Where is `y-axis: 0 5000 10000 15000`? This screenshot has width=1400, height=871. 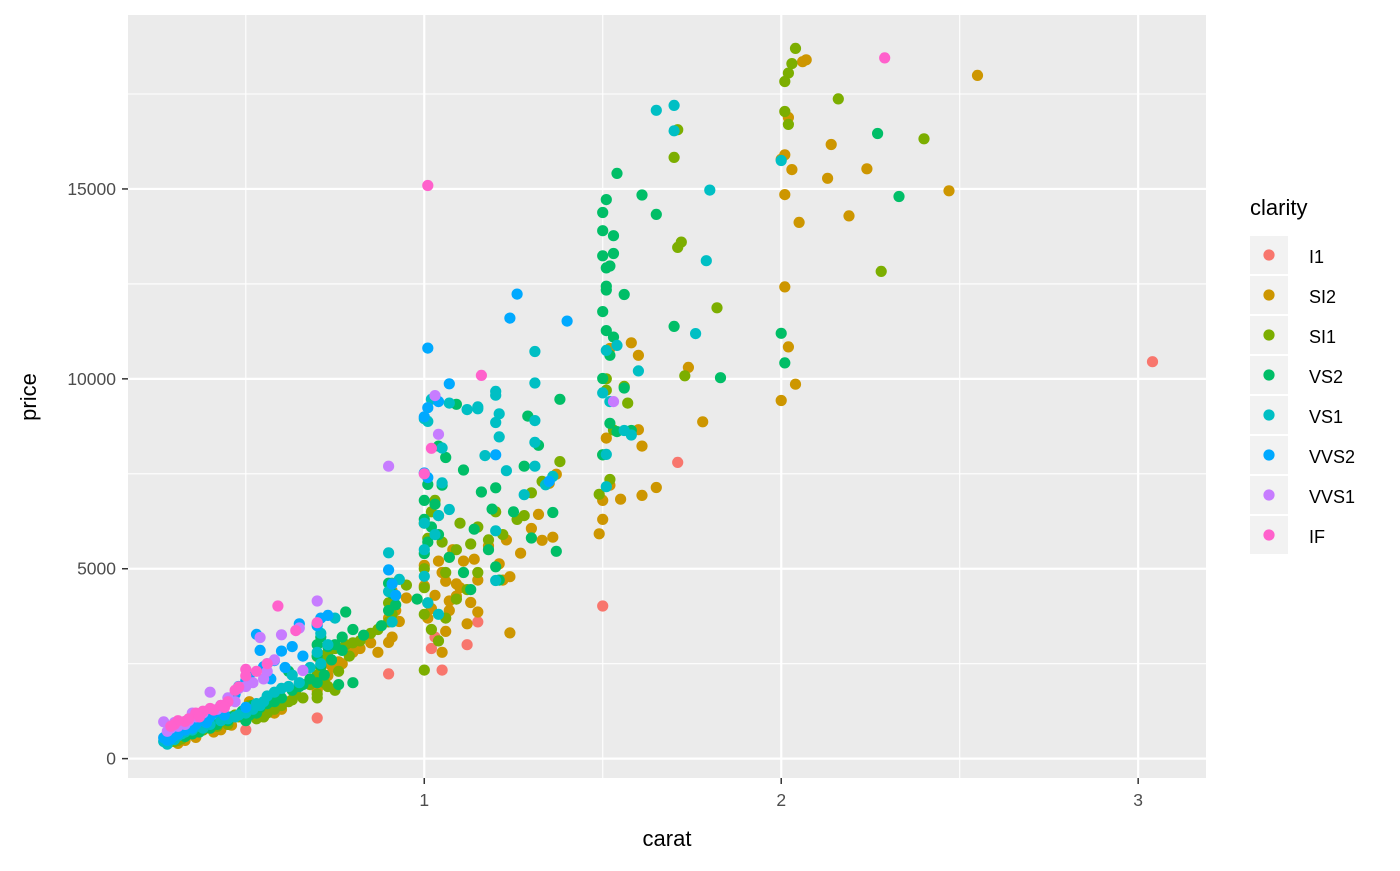
y-axis: 0 5000 10000 15000 is located at coordinates (97, 474).